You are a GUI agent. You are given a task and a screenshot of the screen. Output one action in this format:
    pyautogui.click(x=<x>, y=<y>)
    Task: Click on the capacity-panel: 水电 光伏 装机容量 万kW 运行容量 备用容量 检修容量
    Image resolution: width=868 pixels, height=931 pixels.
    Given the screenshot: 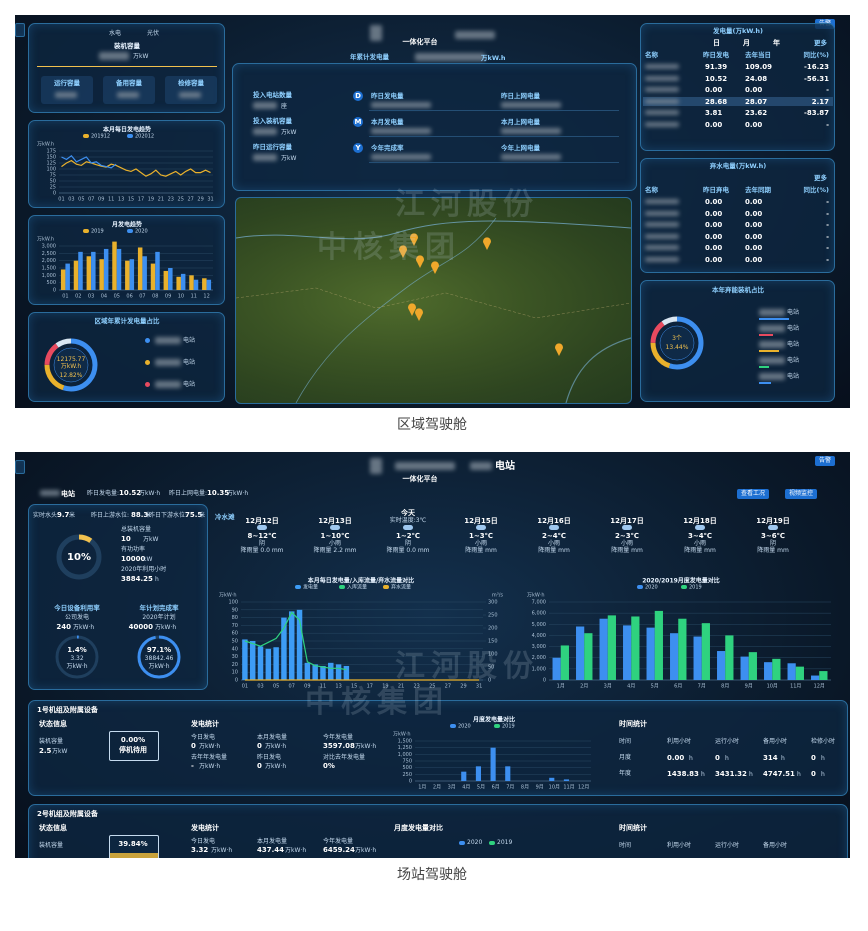 What is the action you would take?
    pyautogui.click(x=126, y=68)
    